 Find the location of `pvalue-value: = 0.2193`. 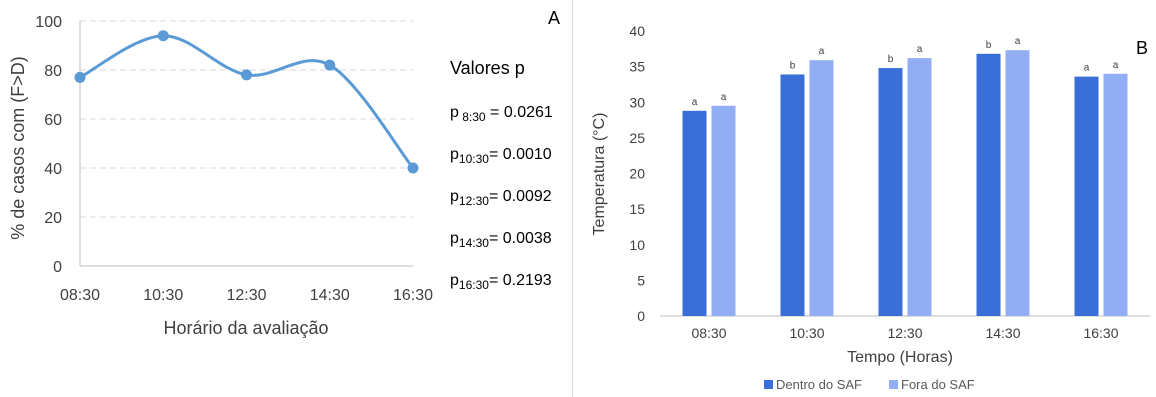

pvalue-value: = 0.2193 is located at coordinates (520, 280).